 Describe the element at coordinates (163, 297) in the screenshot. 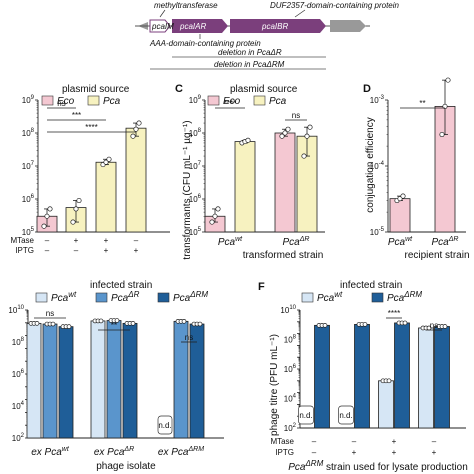

I see `legend-swatch-drm` at that location.